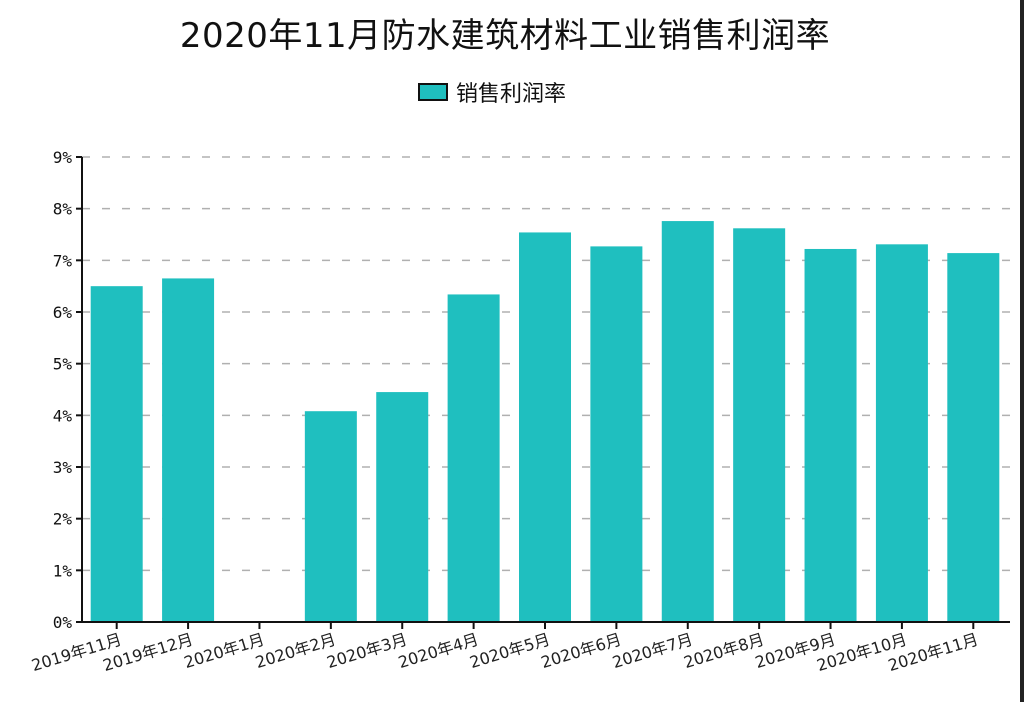  Describe the element at coordinates (63, 622) in the screenshot. I see `y-tick-label: 0%` at that location.